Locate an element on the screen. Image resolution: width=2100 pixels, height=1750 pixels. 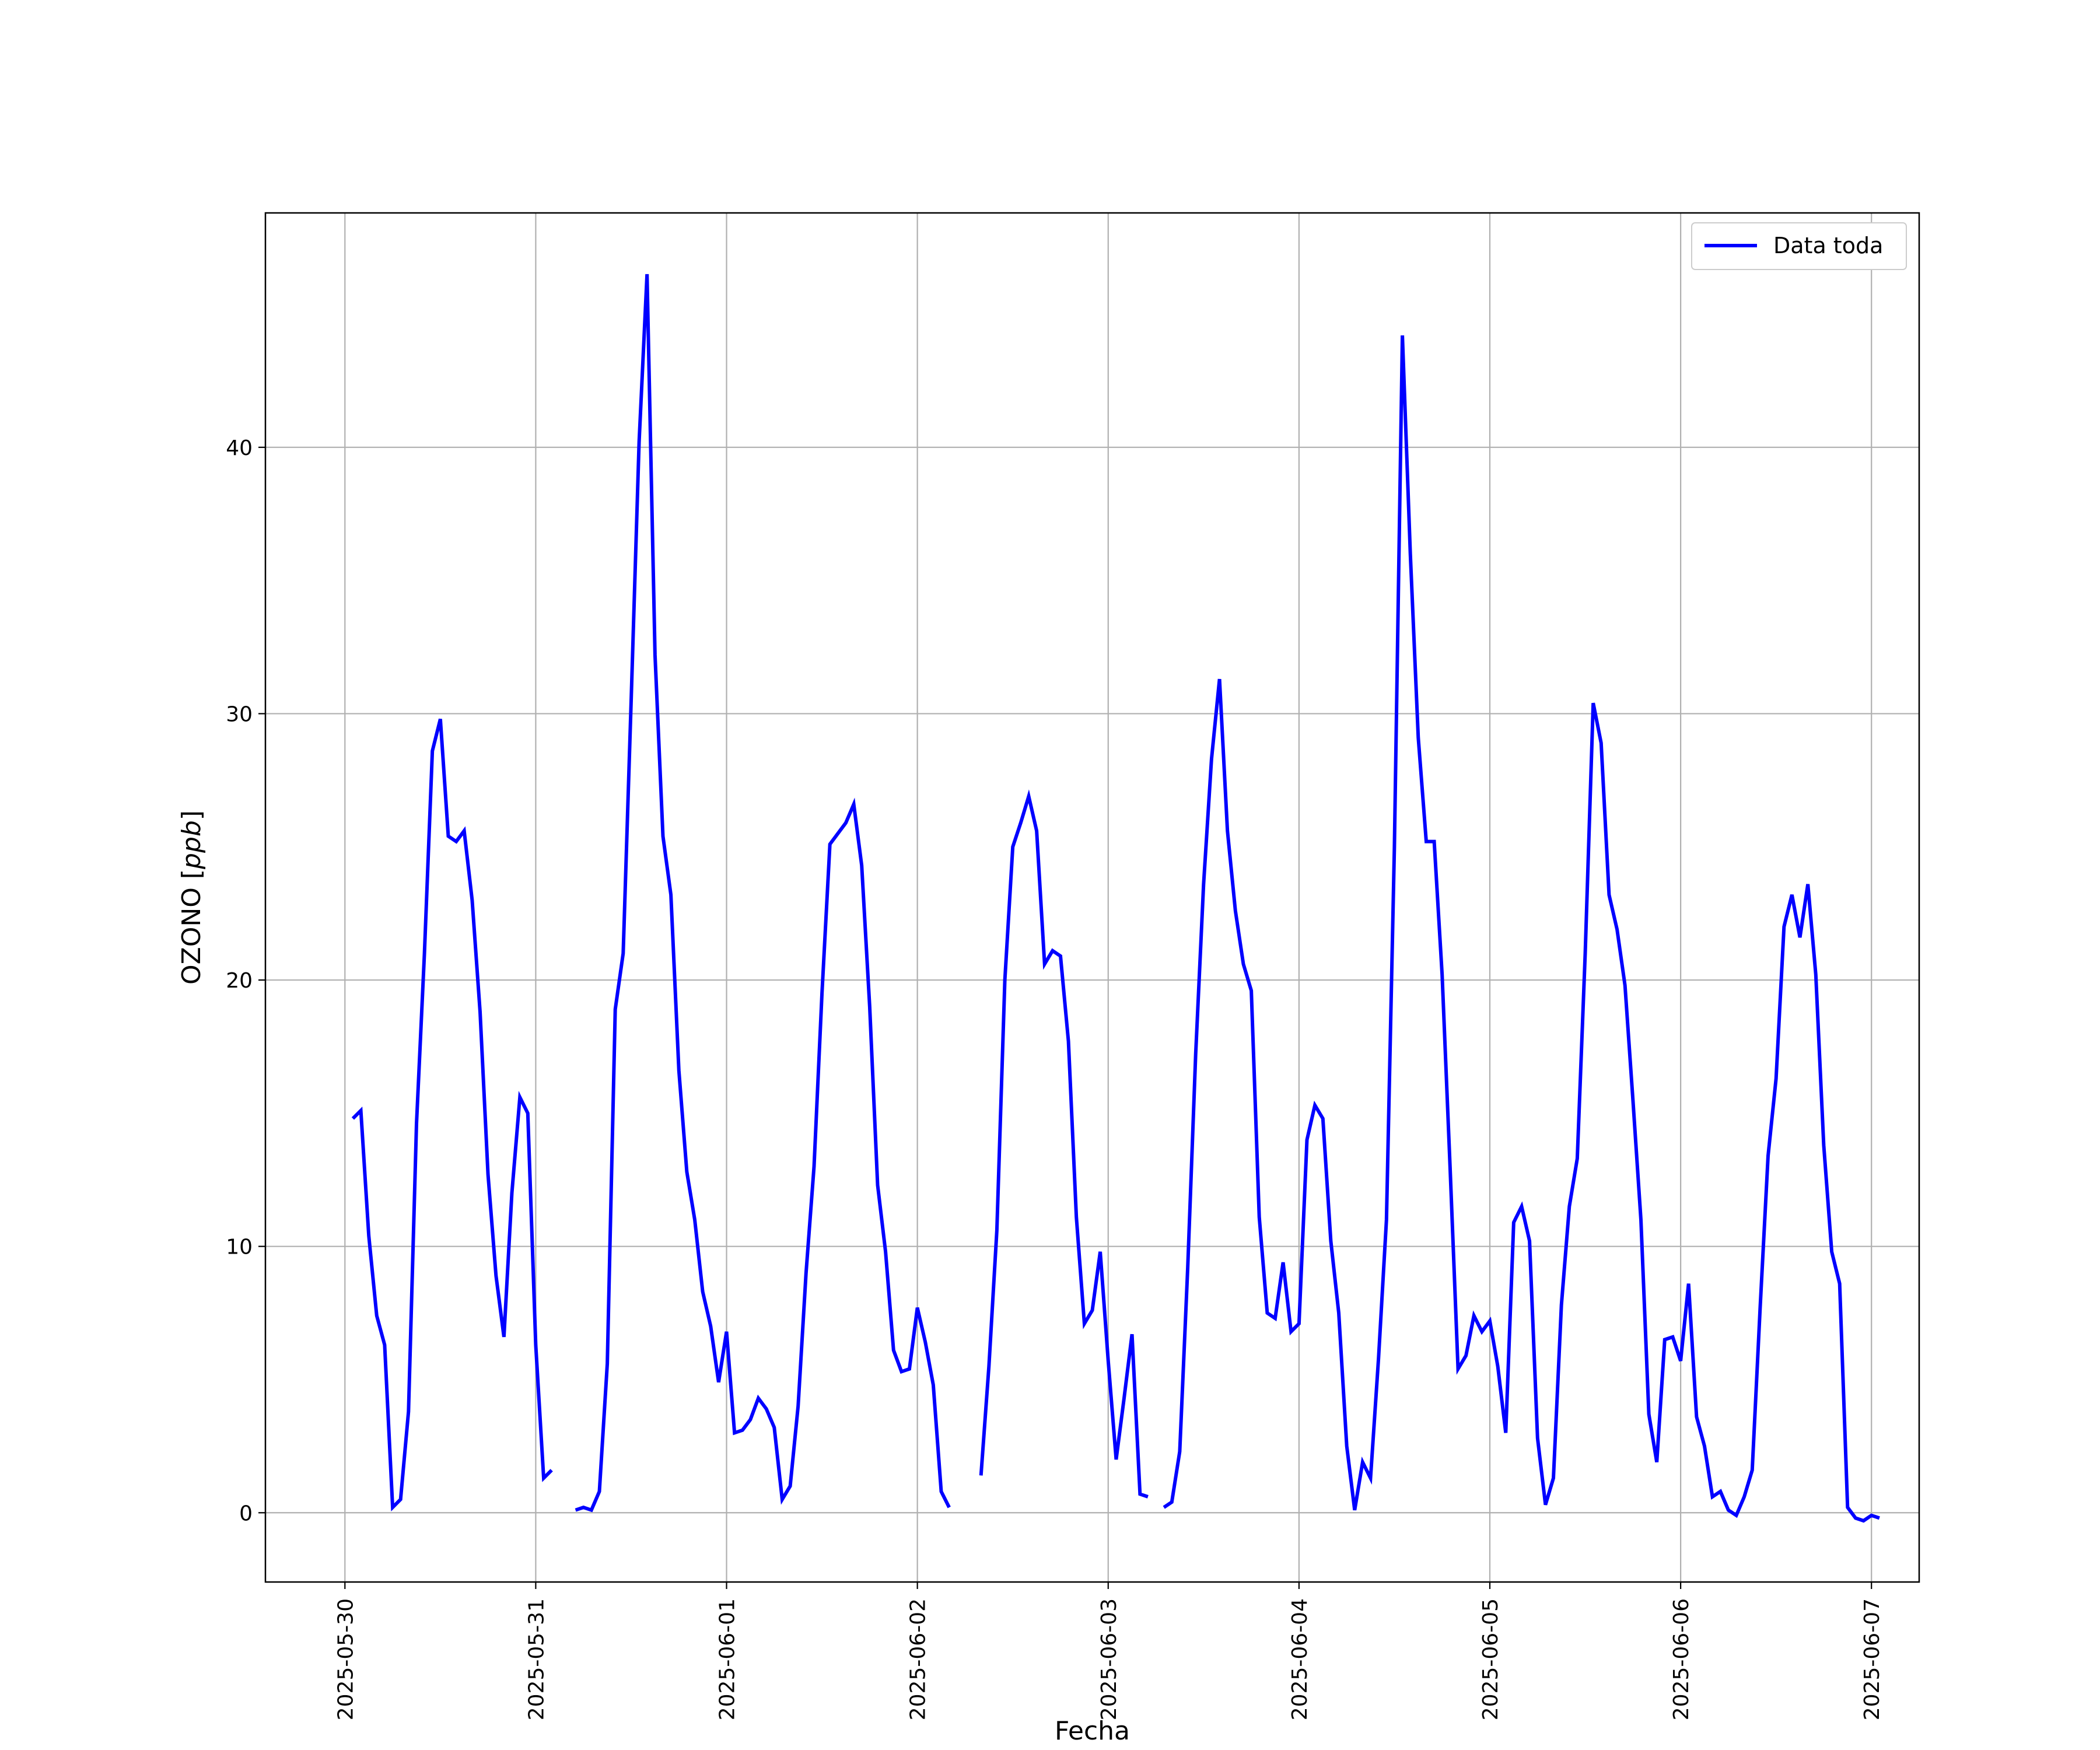
x-tick-label: 2025-06-01 is located at coordinates (728, 1659).